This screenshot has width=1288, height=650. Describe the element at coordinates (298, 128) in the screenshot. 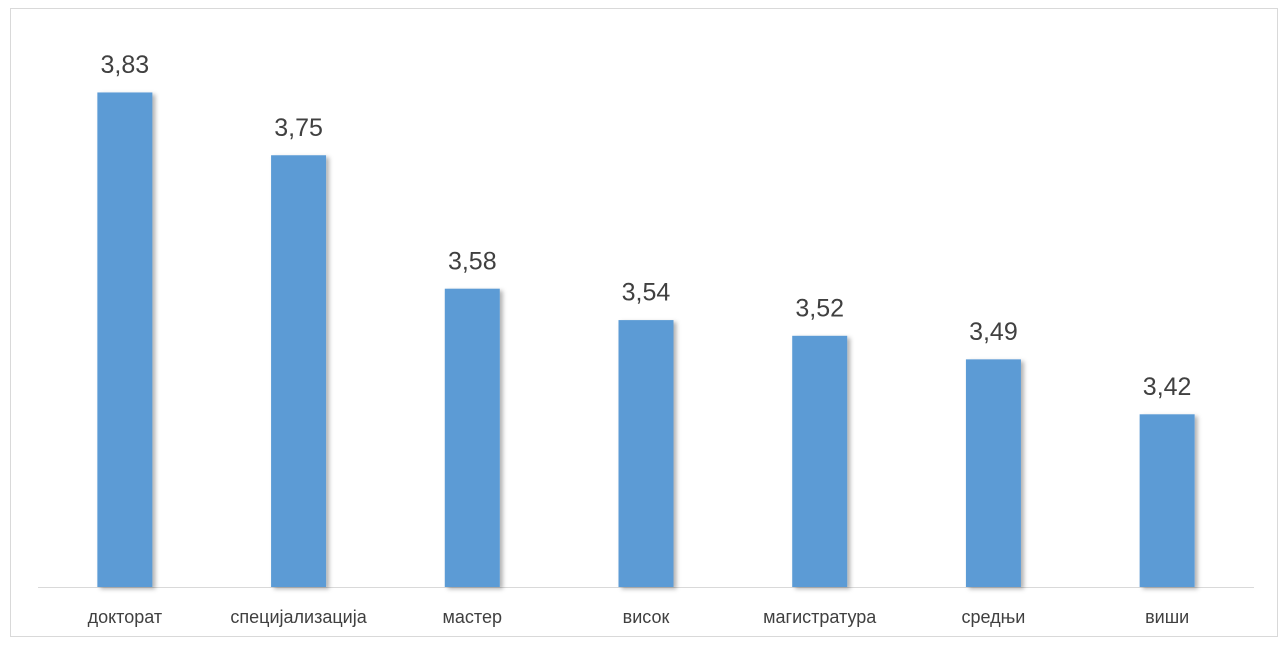

I see `value-label: 3,75` at that location.